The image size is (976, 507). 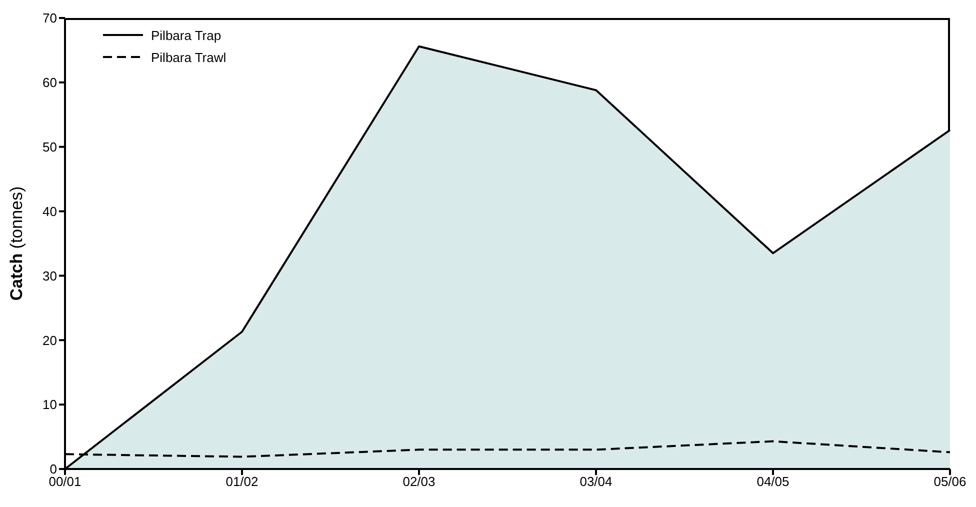 I want to click on y-tick-label: 60, so click(x=49, y=82).